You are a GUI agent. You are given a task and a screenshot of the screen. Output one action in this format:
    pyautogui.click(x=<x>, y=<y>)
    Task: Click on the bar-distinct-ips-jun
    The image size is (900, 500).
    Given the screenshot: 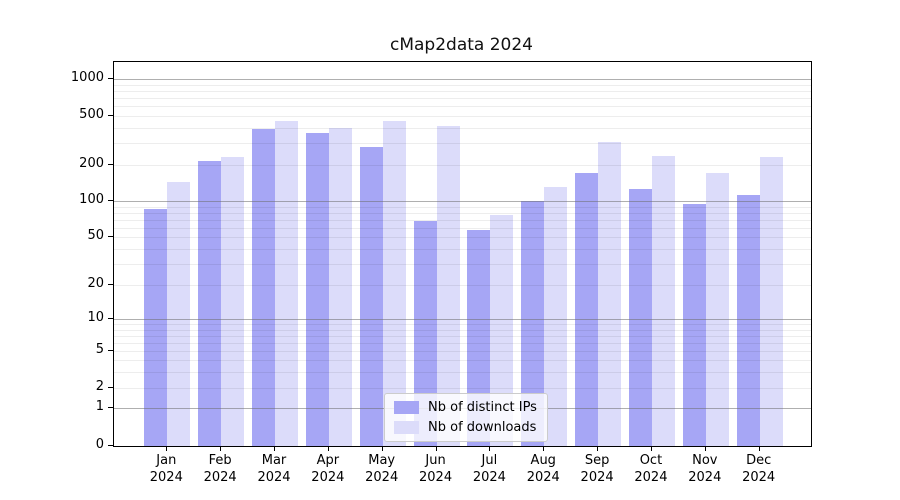 What is the action you would take?
    pyautogui.click(x=425, y=333)
    